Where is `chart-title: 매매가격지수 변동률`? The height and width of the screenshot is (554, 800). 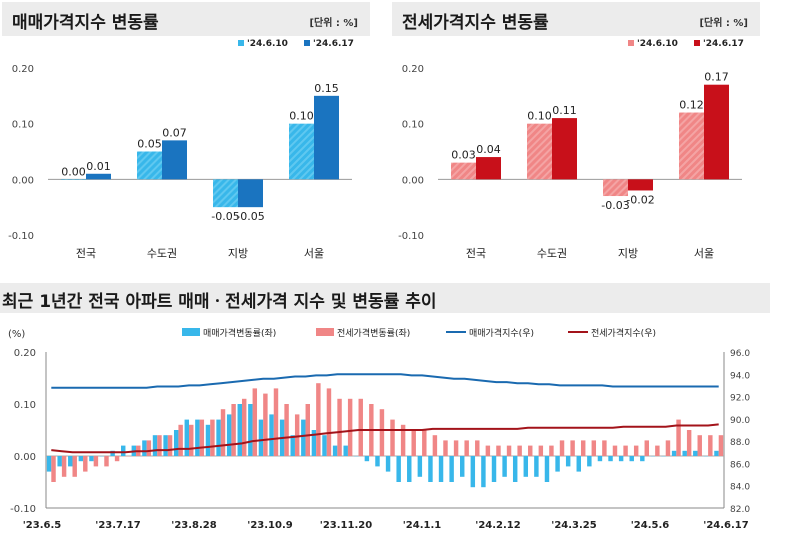 chart-title: 매매가격지수 변동률 is located at coordinates (85, 23).